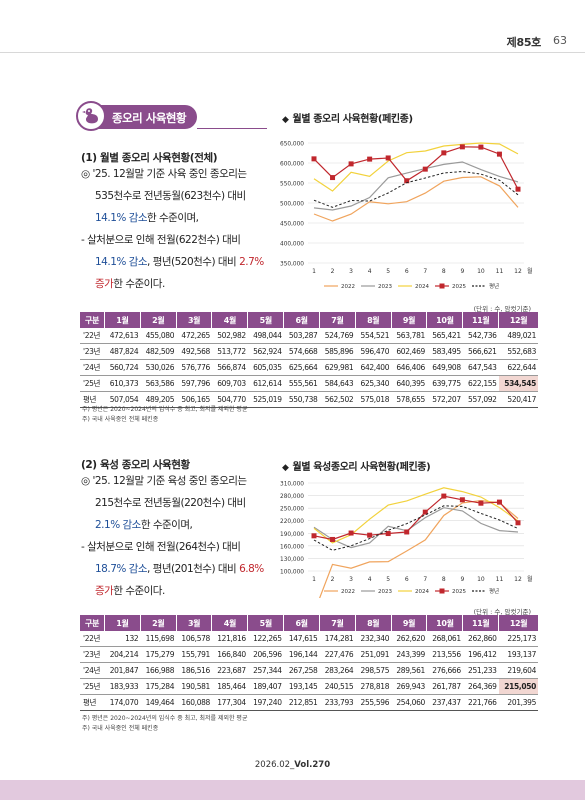 This screenshot has width=585, height=800. Describe the element at coordinates (265, 702) in the screenshot. I see `table-cell: 197,240` at that location.